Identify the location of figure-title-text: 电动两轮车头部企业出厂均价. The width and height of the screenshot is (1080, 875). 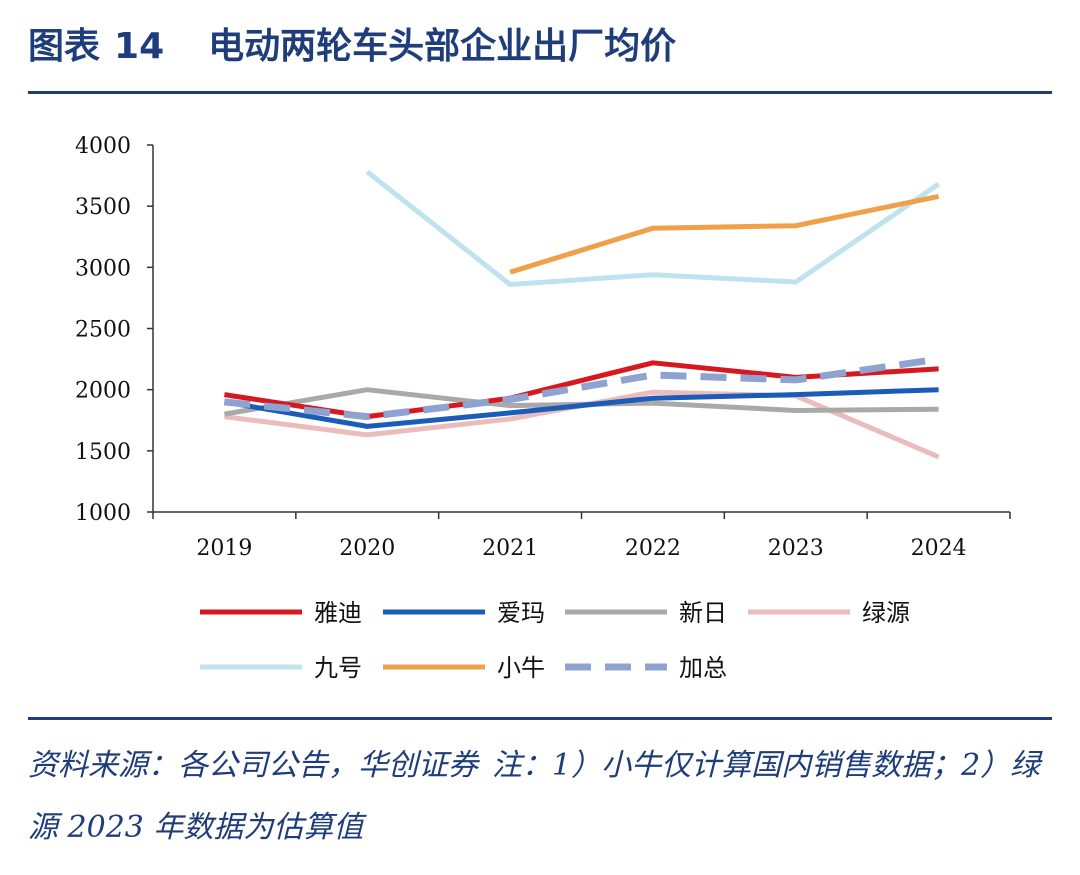
(442, 46).